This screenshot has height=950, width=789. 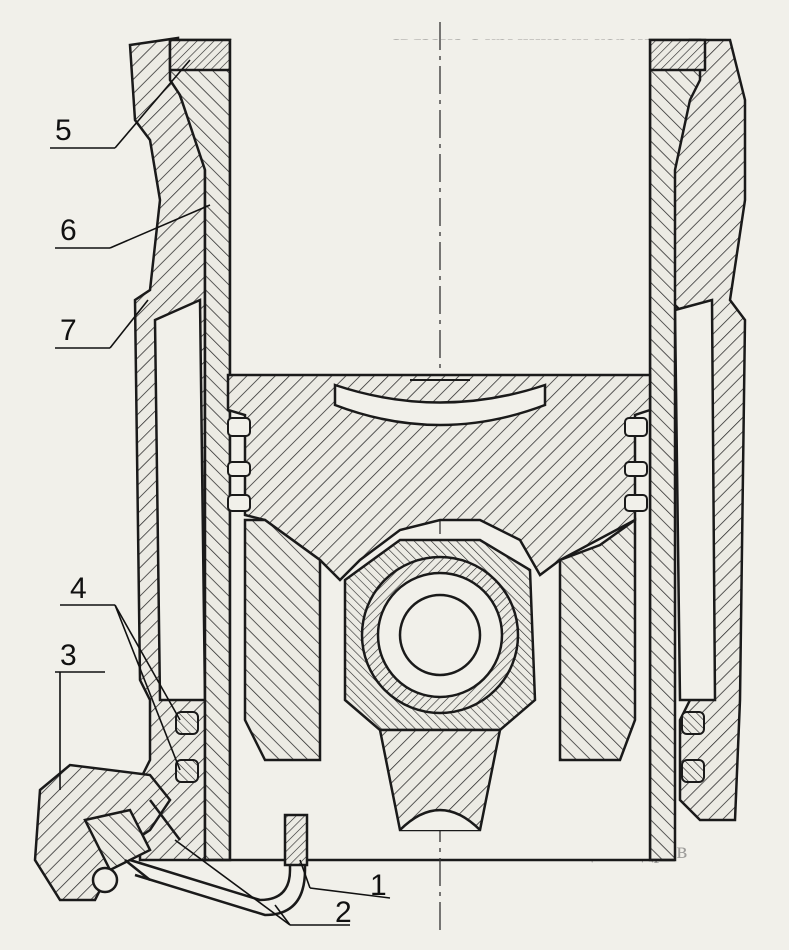 What do you see at coordinates (68, 230) in the screenshot?
I see `callout-6: 6` at bounding box center [68, 230].